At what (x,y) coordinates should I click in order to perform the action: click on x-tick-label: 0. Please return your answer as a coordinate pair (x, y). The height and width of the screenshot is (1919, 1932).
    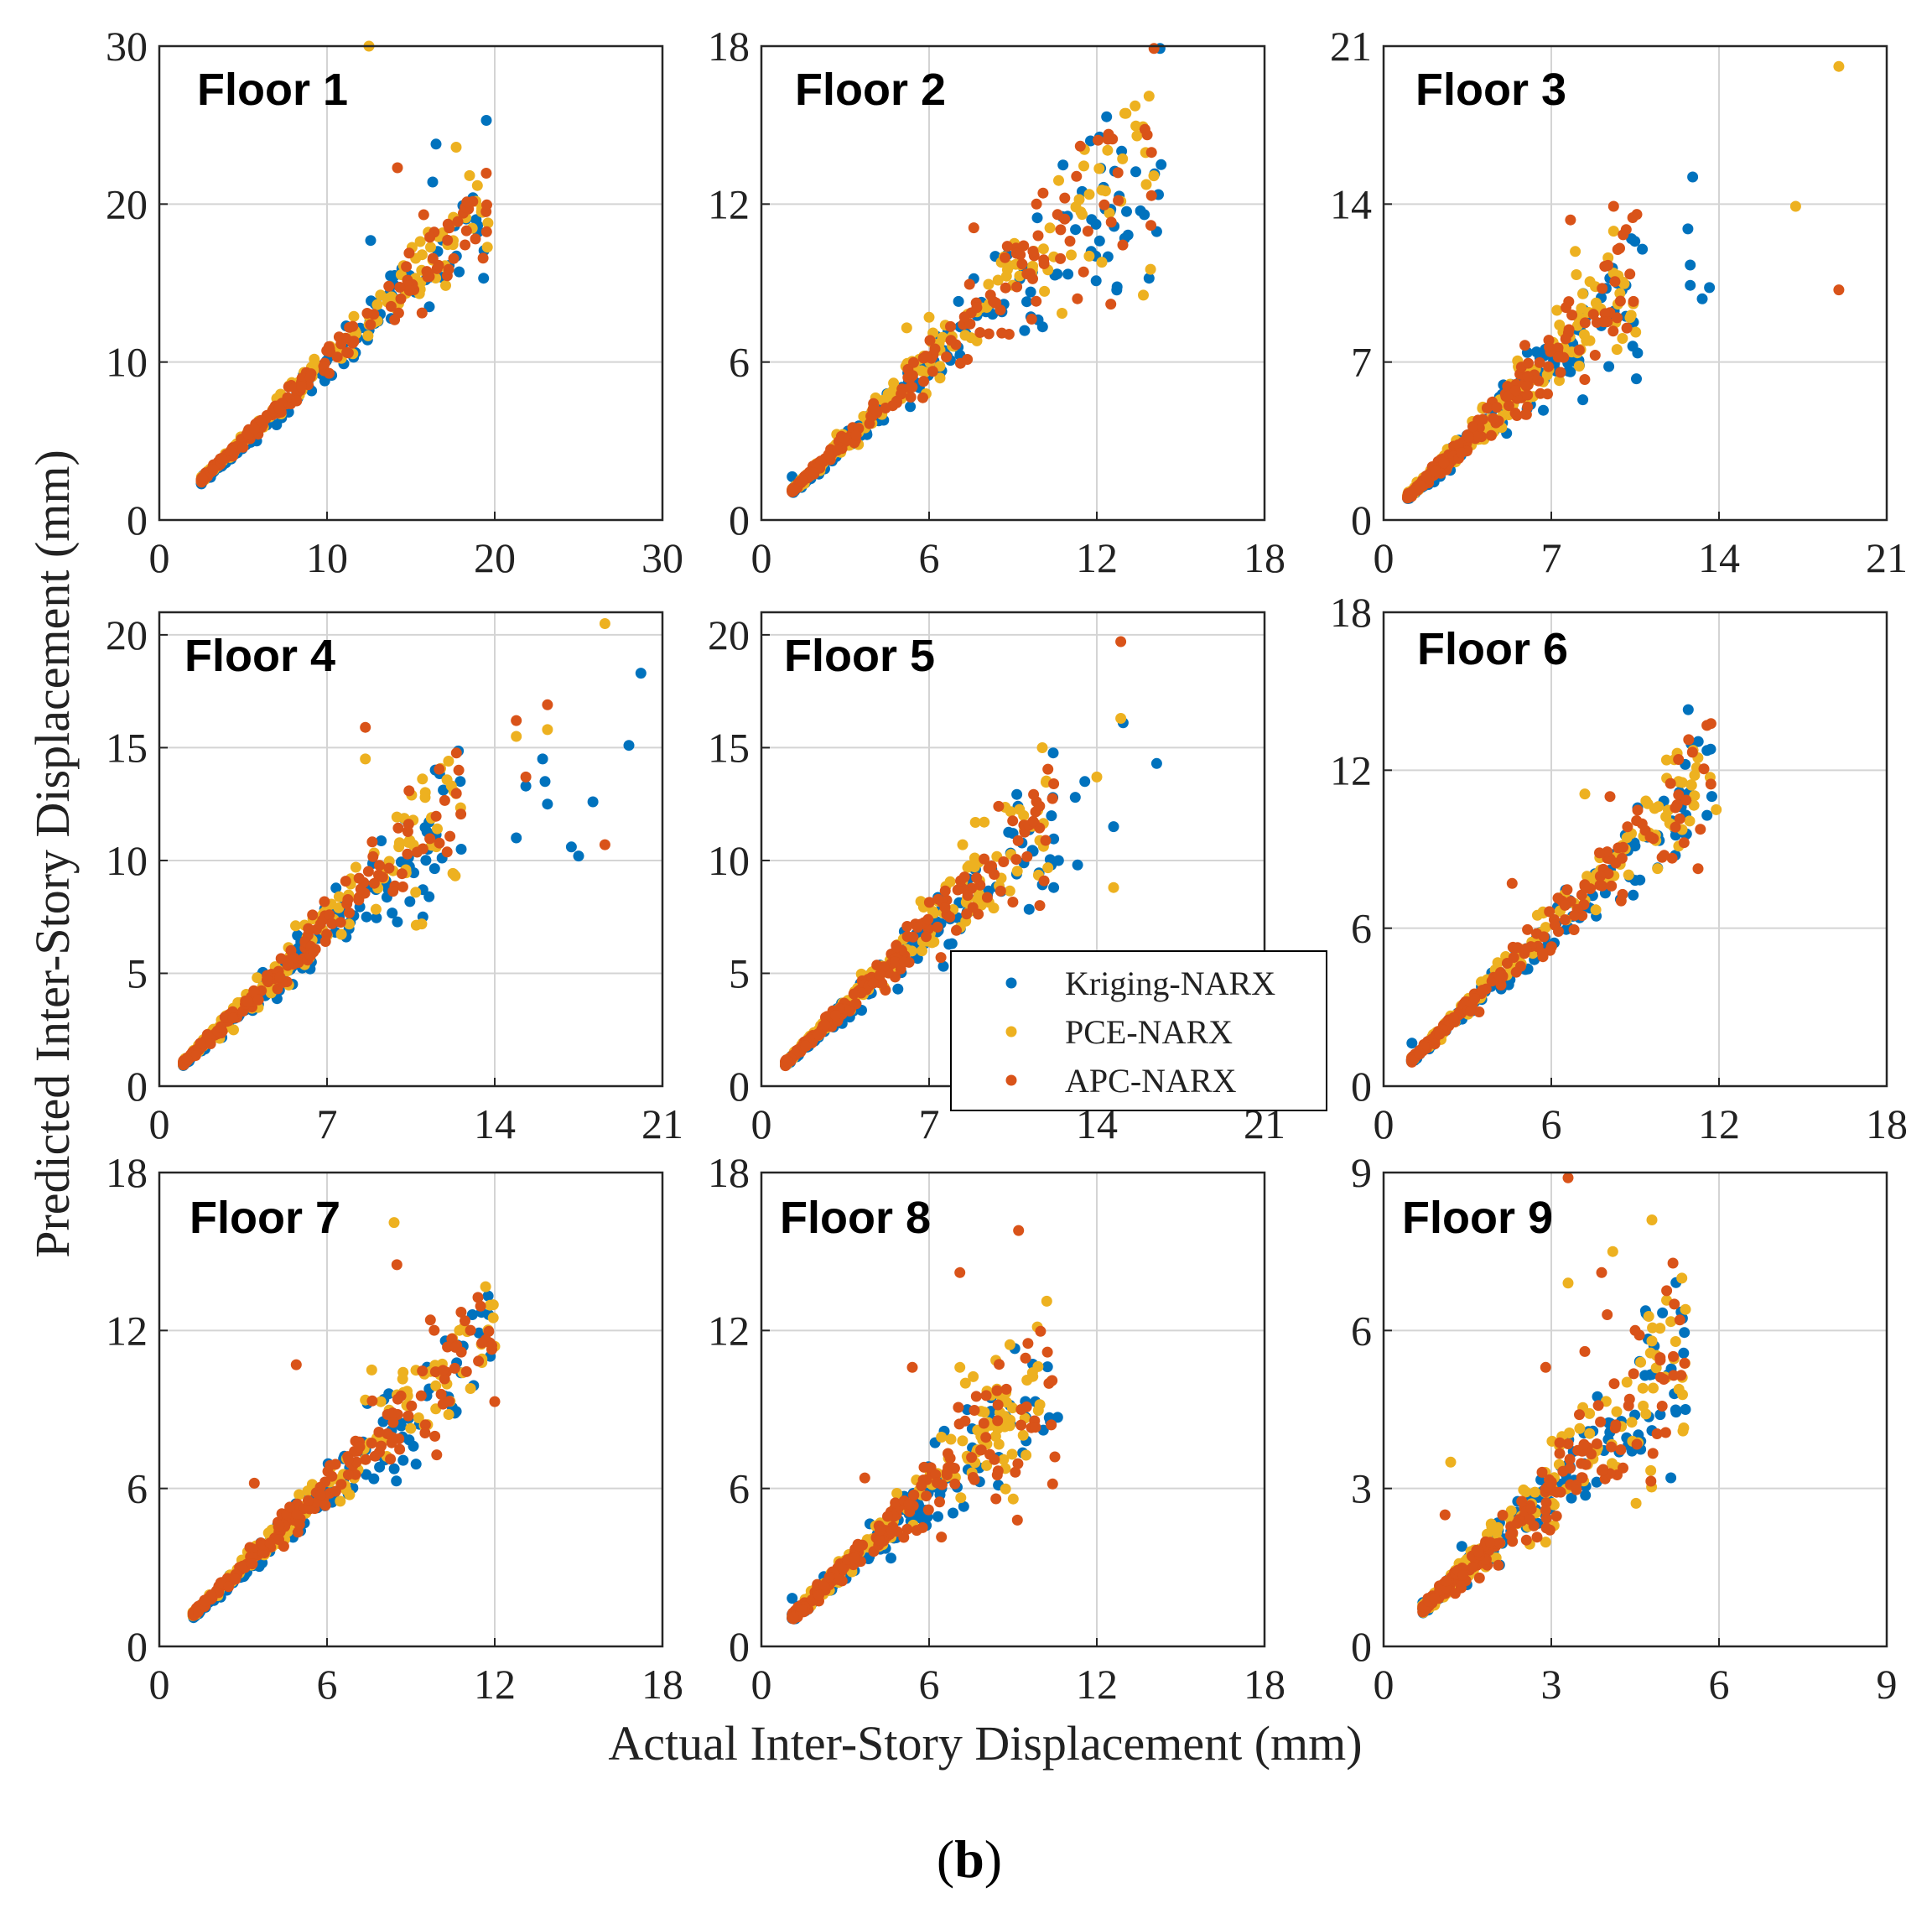
    Looking at the image, I should click on (159, 1123).